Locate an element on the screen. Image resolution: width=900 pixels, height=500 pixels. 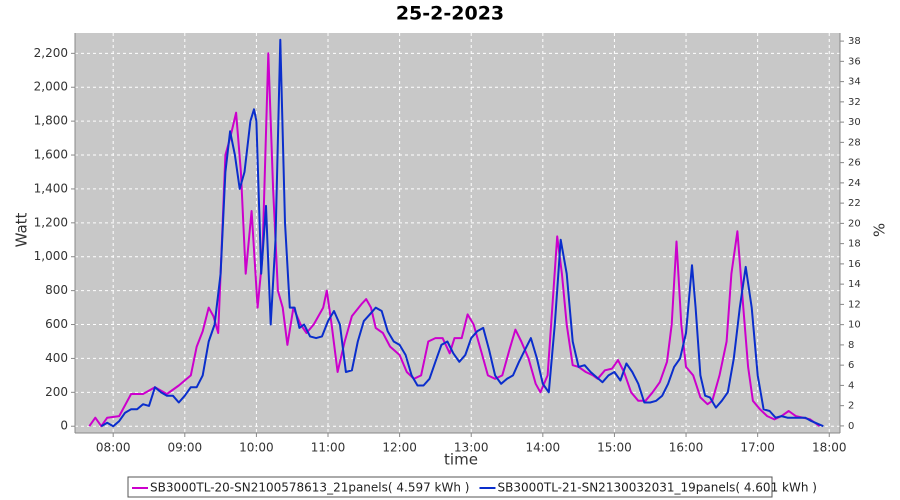
y2-tick-label: 18 is located at coordinates (854, 244).